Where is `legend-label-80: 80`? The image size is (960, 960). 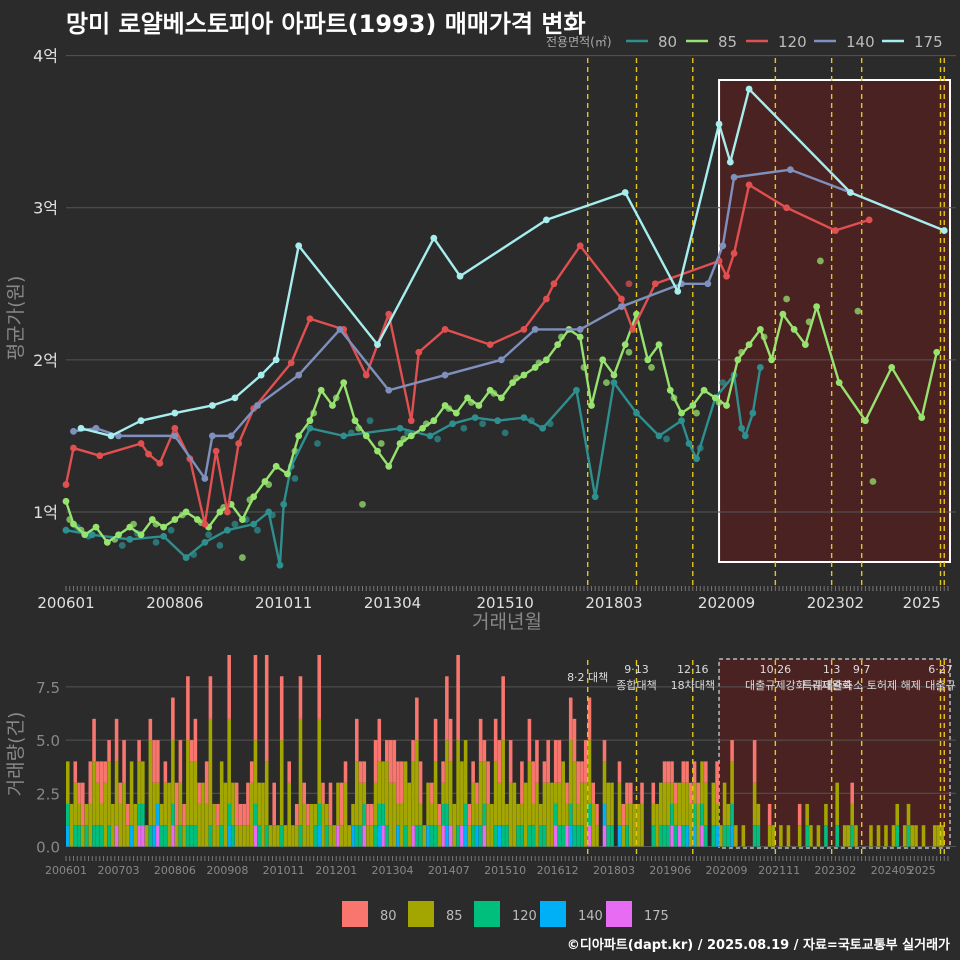
legend-label-80: 80 is located at coordinates (667, 42).